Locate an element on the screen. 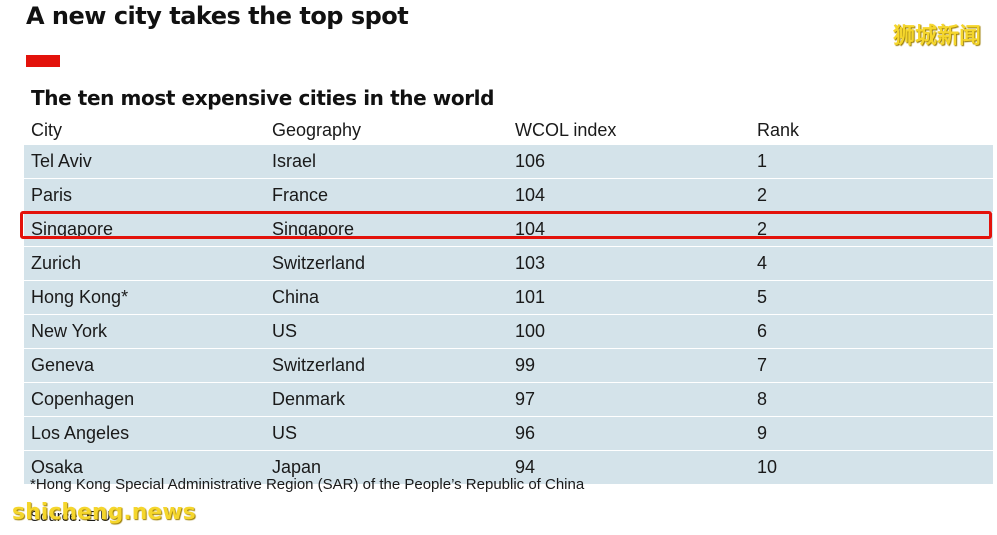 This screenshot has height=535, width=997. table-cell-city: New York is located at coordinates (69, 331).